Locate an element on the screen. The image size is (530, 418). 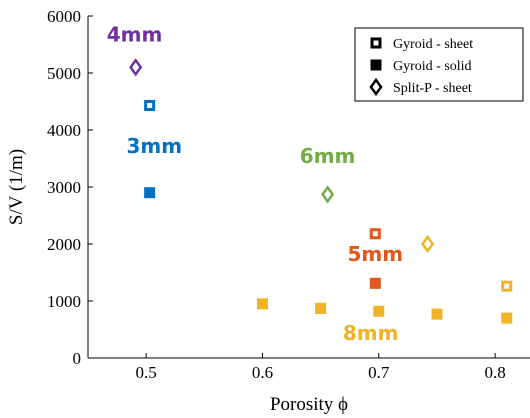
x-tick-label: 0.5 is located at coordinates (146, 372).